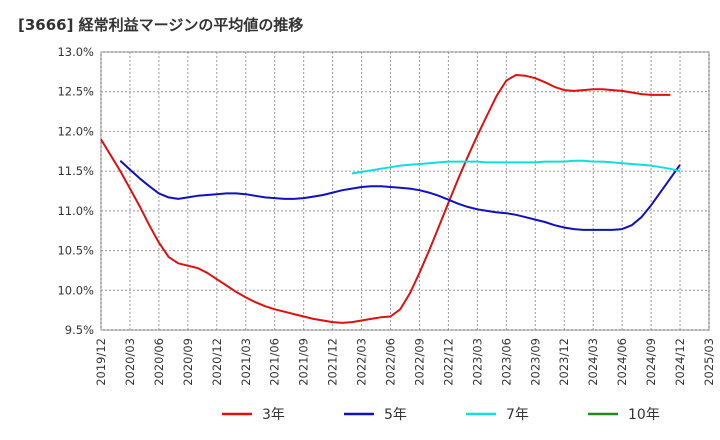  Describe the element at coordinates (709, 362) in the screenshot. I see `x-tick-label: 2025/03` at that location.